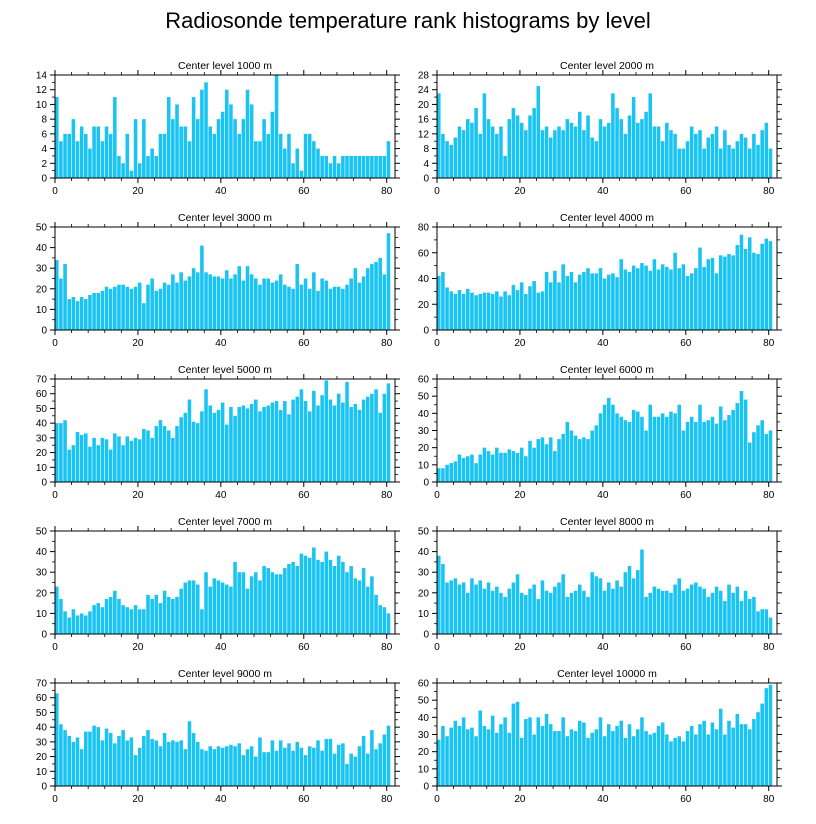 The height and width of the screenshot is (824, 816). Describe the element at coordinates (44, 787) in the screenshot. I see `y-tick-label: 0` at that location.